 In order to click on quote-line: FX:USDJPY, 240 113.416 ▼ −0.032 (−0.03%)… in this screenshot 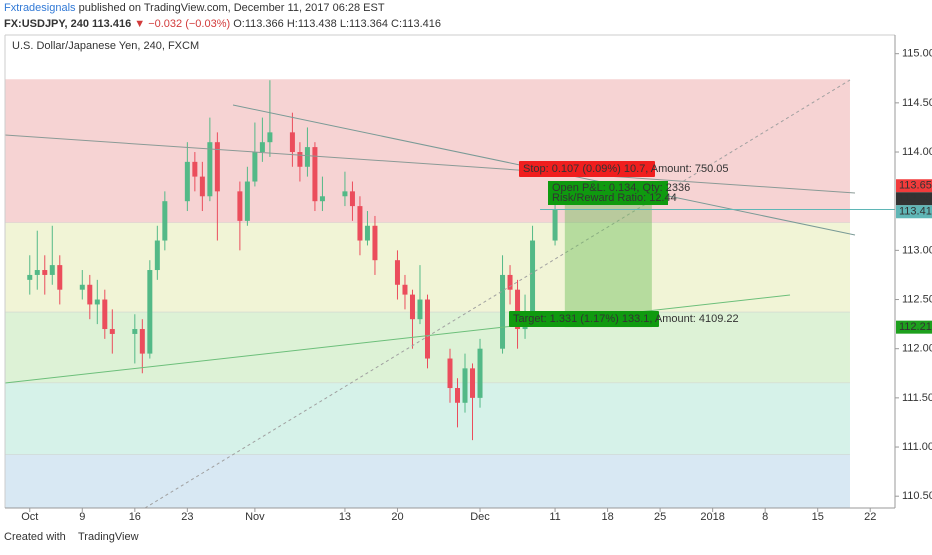, I will do `click(222, 24)`.